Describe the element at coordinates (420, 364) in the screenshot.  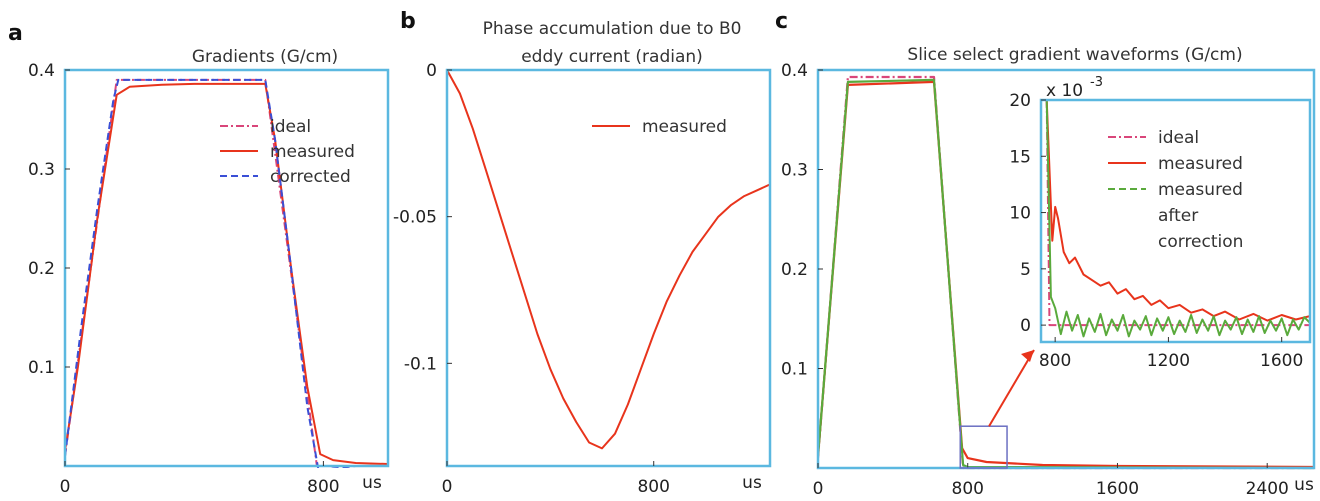
I see `y-tick-label: -0.1` at that location.